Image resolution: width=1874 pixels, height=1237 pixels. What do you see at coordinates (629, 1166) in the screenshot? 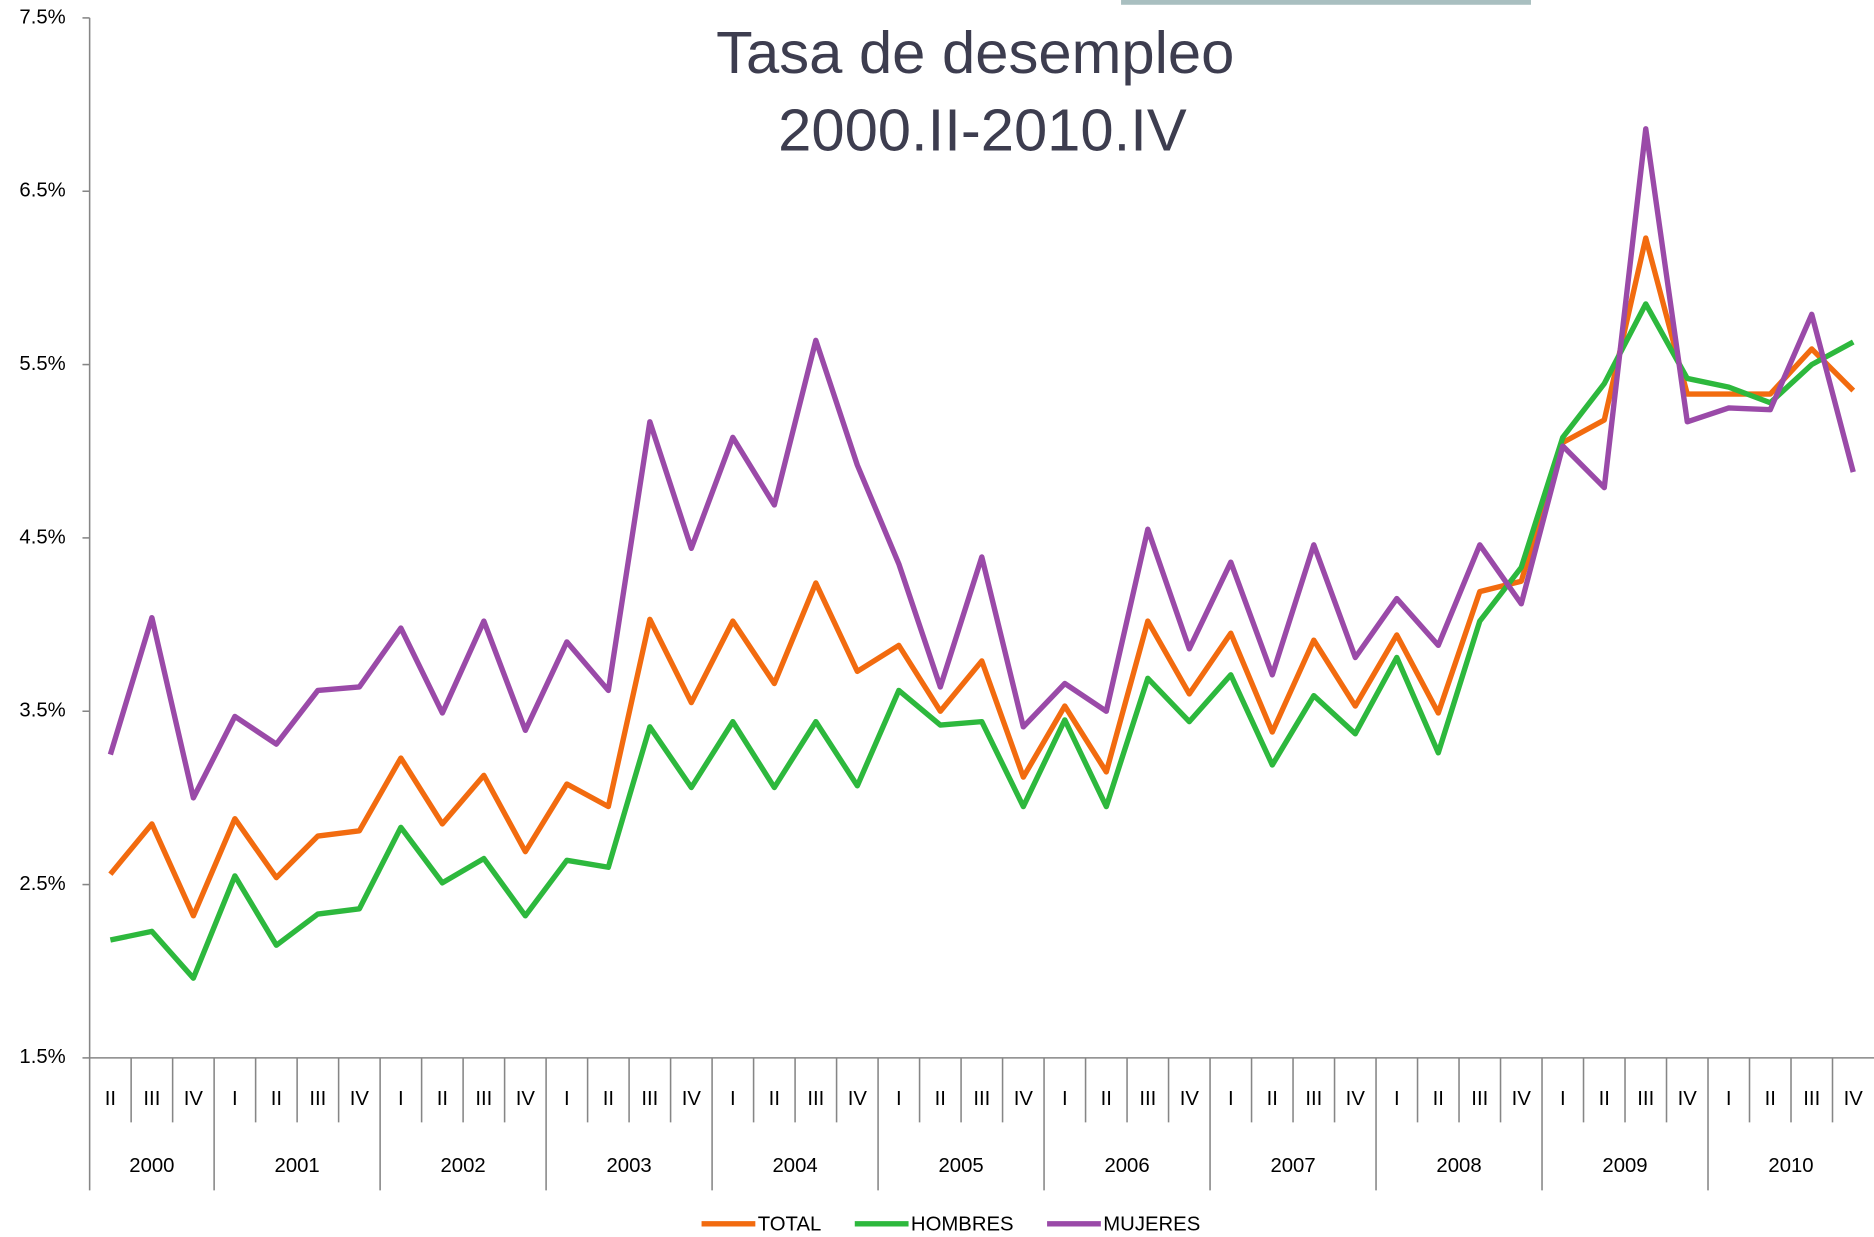
I see `year-label: 2003` at bounding box center [629, 1166].